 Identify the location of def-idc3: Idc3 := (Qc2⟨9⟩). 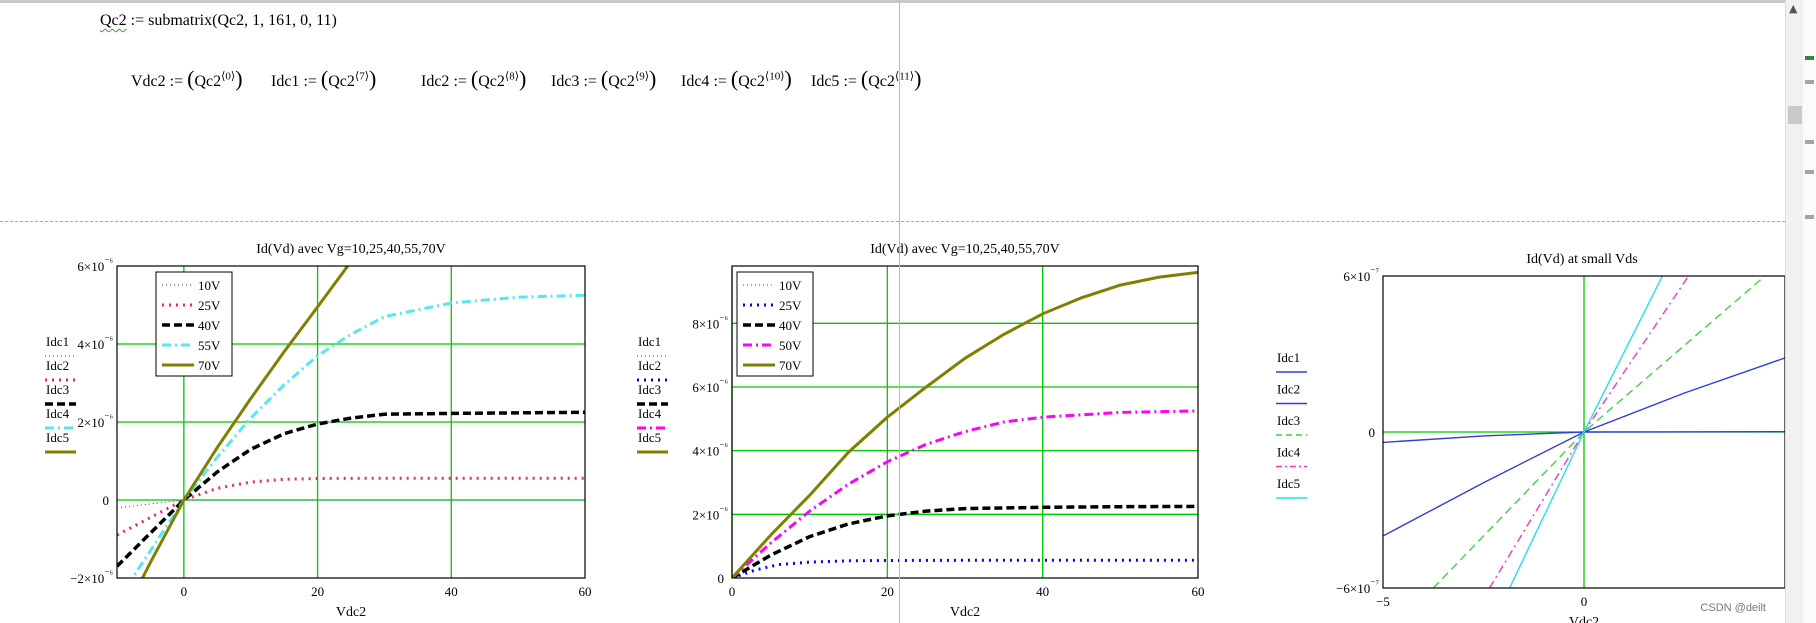
(604, 78).